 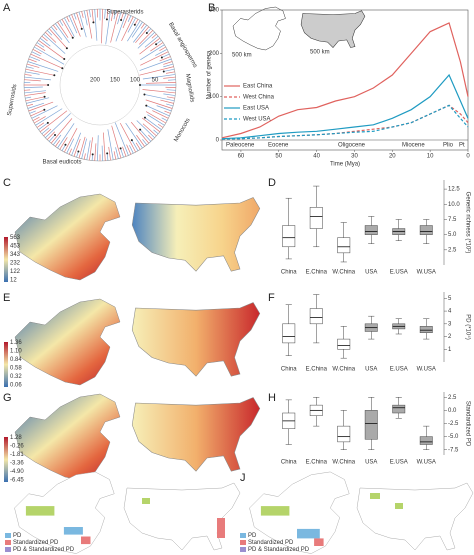 What do you see at coordinates (196, 339) in the screenshot?
I see `map-e-usa` at bounding box center [196, 339].